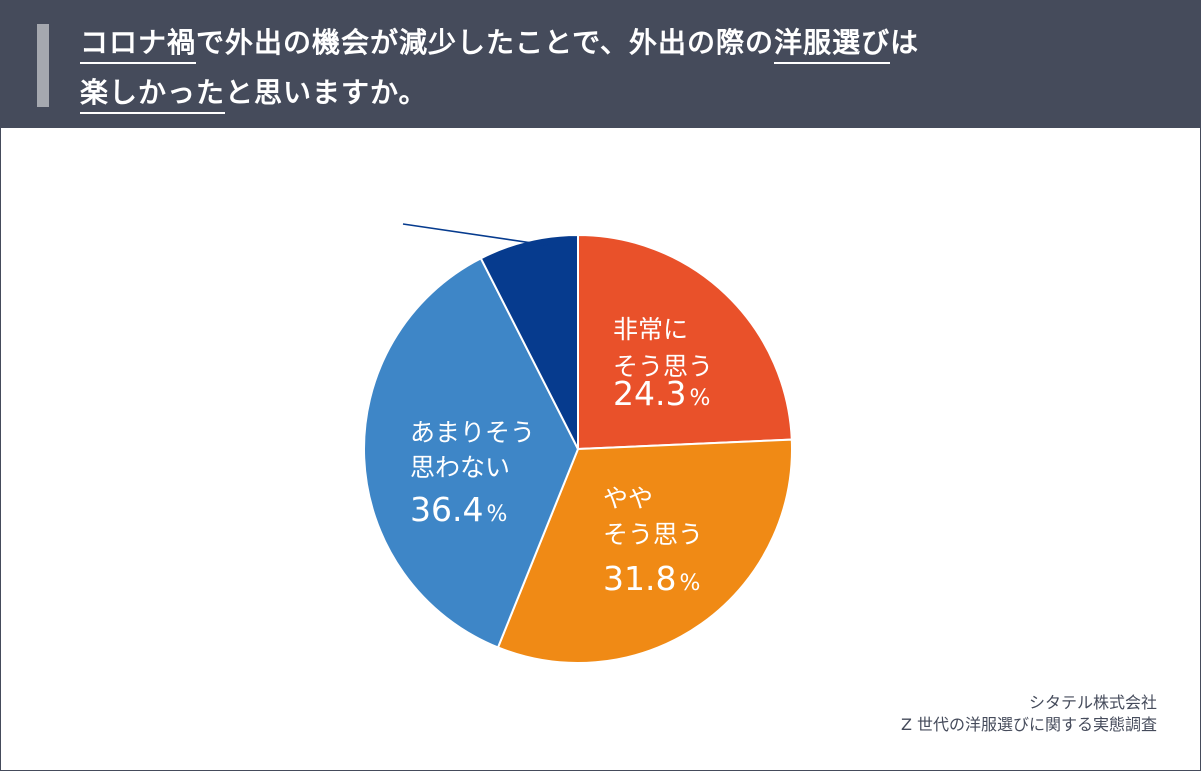  Describe the element at coordinates (1028, 724) in the screenshot. I see `source-survey: Z 世代の洋服選びに関する実態調査` at that location.